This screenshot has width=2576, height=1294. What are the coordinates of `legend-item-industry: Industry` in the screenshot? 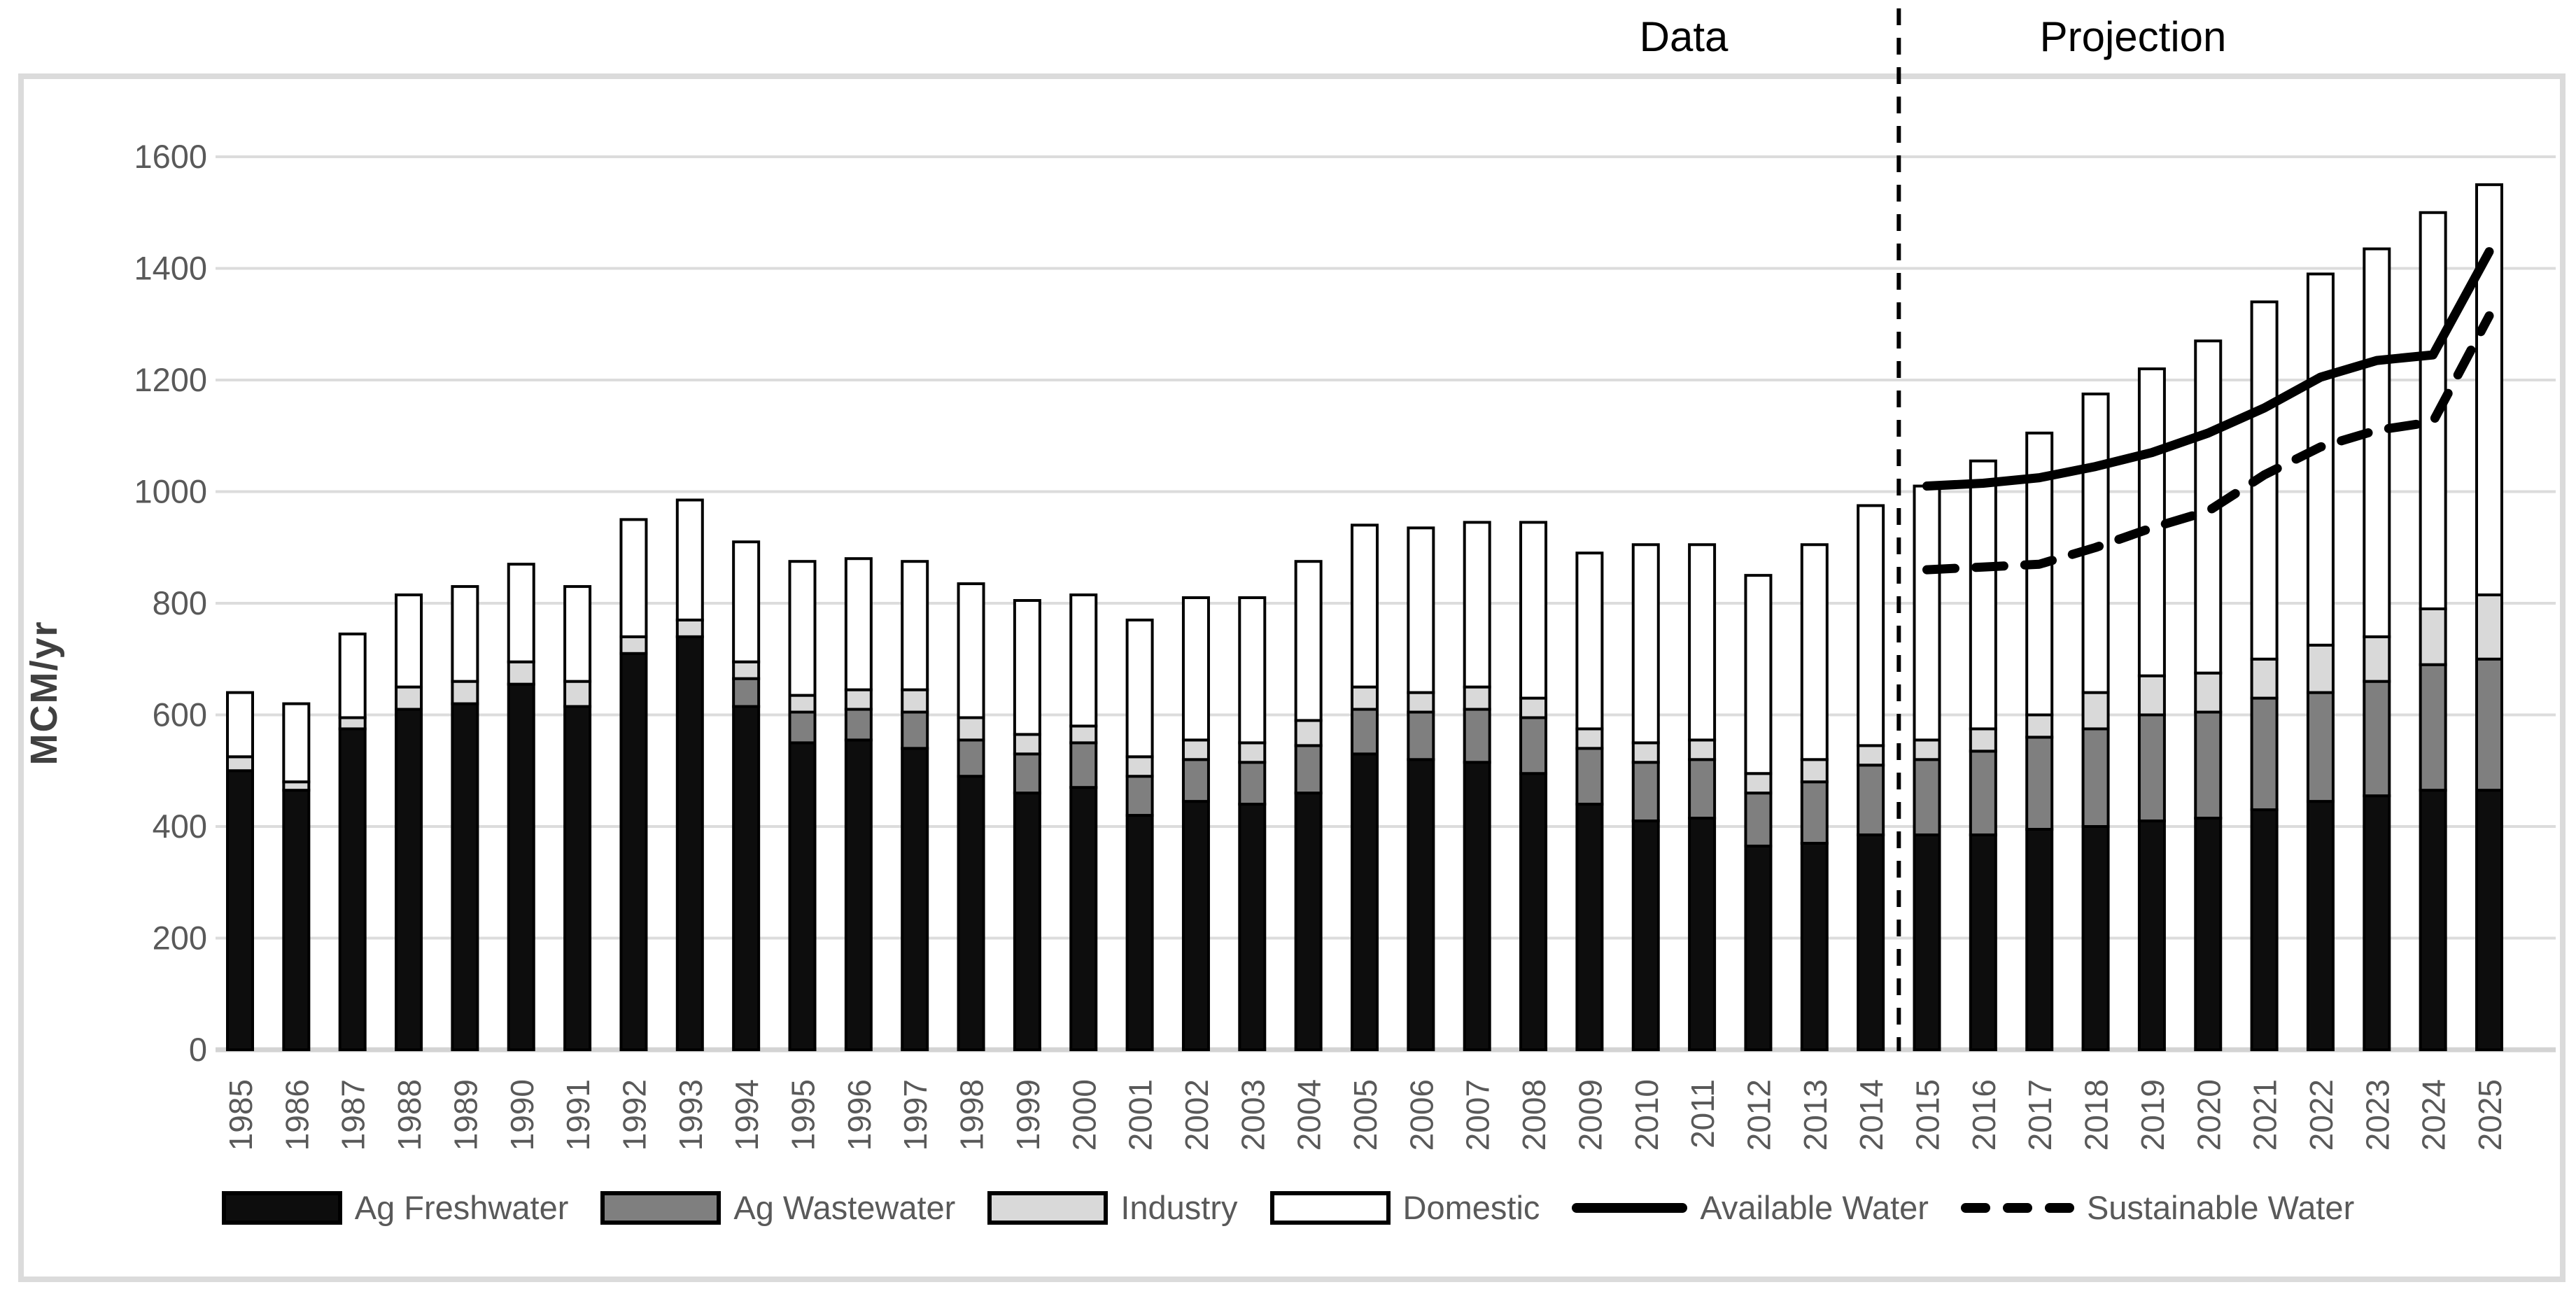 It's located at (1112, 1207).